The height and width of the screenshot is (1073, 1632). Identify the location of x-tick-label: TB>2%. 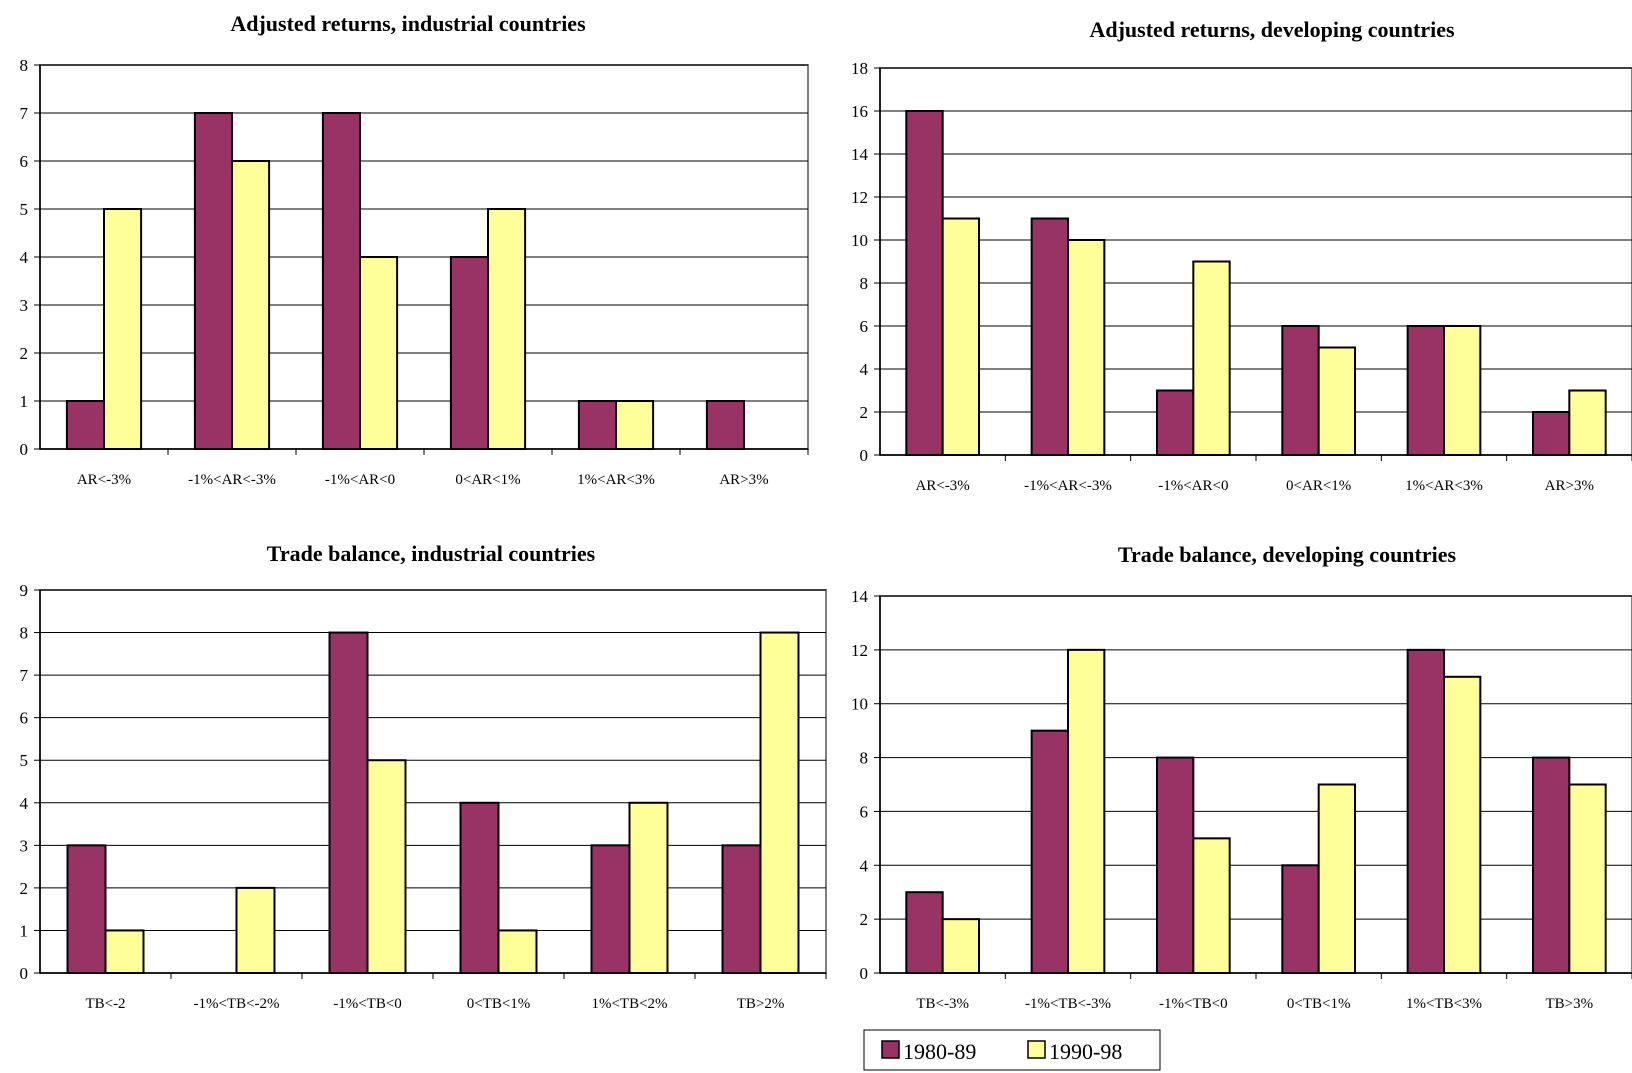
(761, 1004).